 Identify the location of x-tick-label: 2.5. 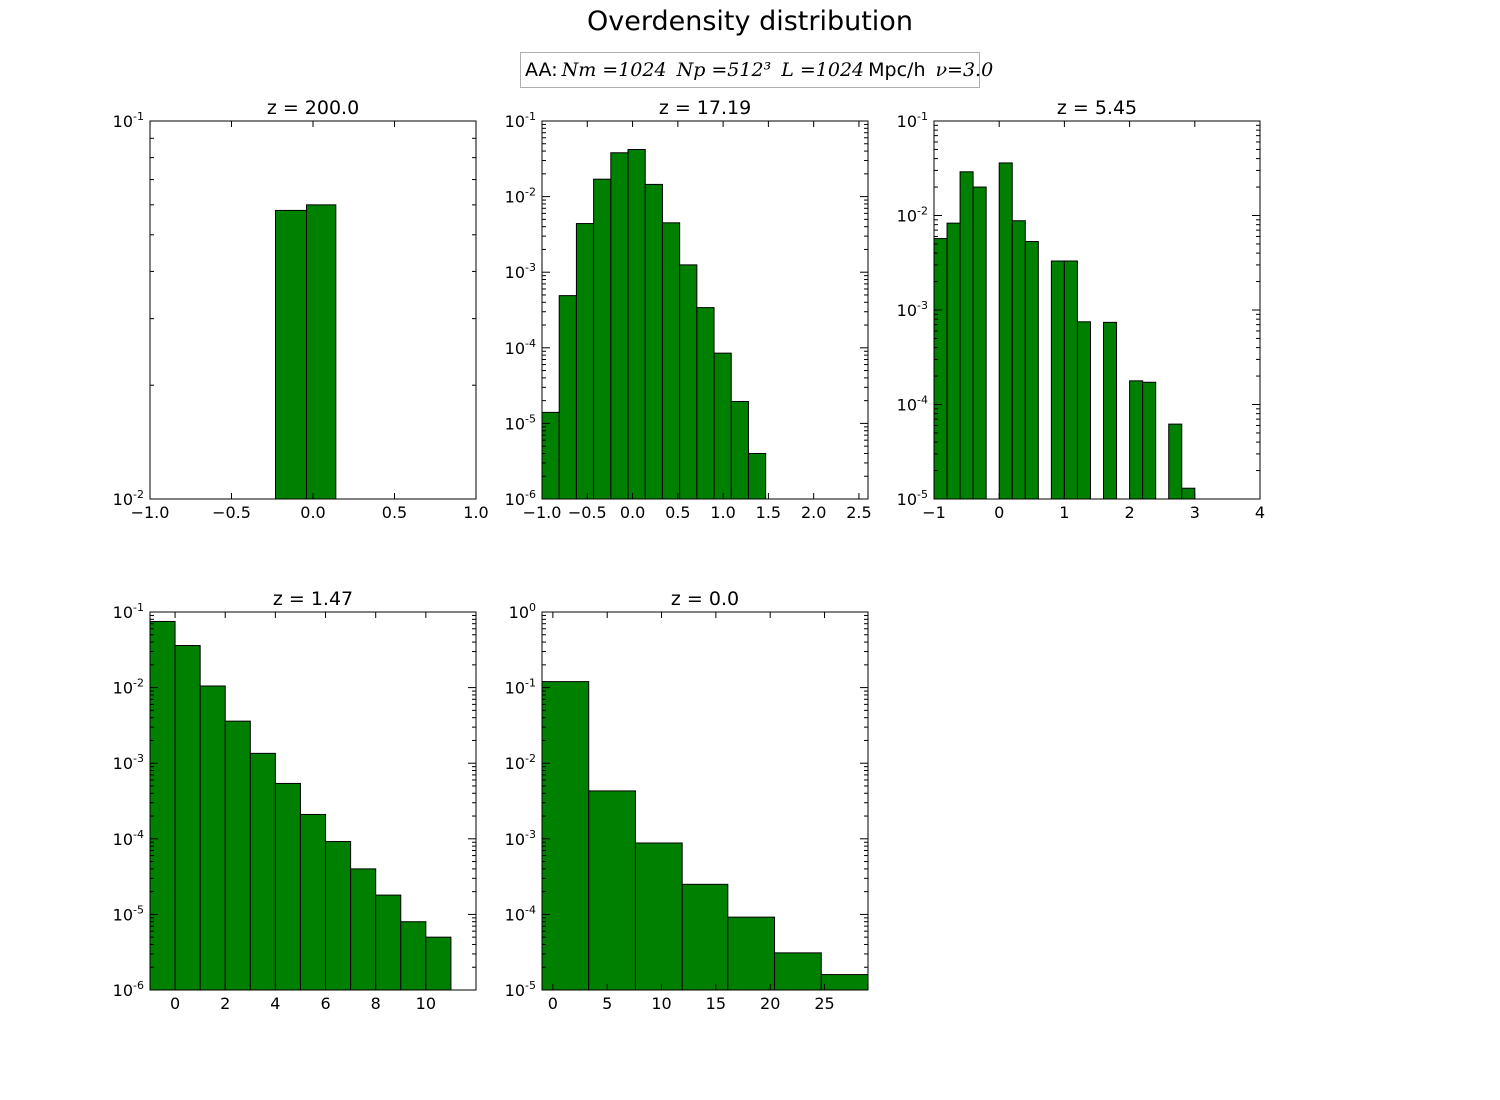
(858, 512).